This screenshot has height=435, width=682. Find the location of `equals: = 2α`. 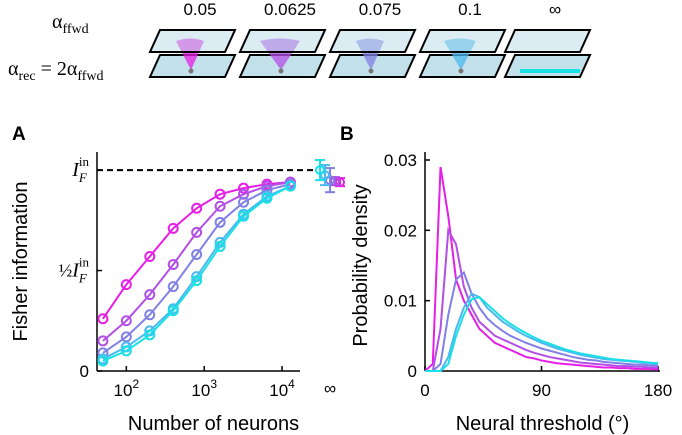

equals: = 2α is located at coordinates (57, 69).